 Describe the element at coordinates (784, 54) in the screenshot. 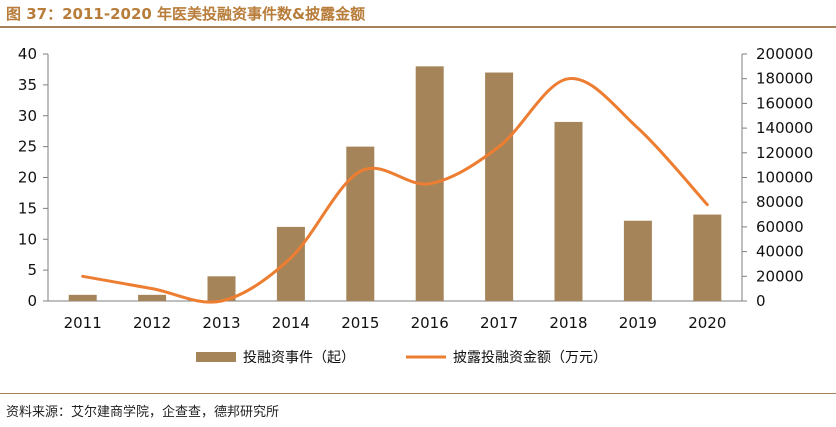

I see `right-tick-label: 200000` at that location.